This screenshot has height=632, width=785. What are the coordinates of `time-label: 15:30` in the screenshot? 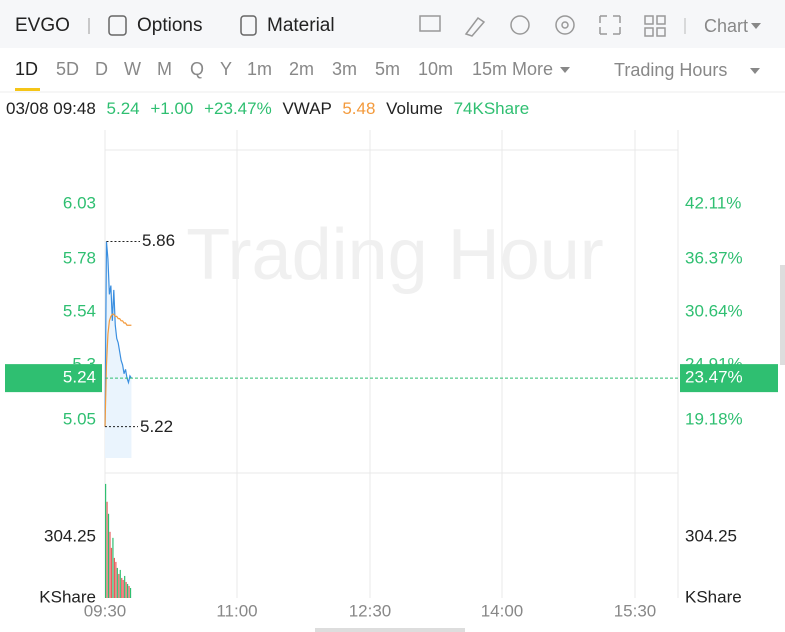 It's located at (635, 610).